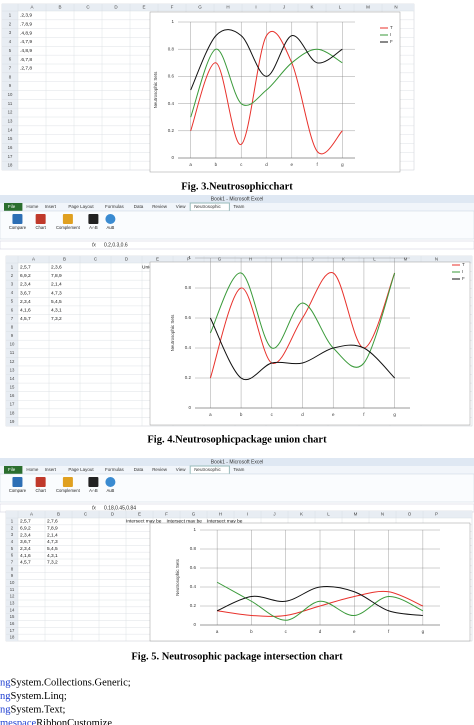  What do you see at coordinates (320, 603) in the screenshot?
I see `series-line` at bounding box center [320, 603].